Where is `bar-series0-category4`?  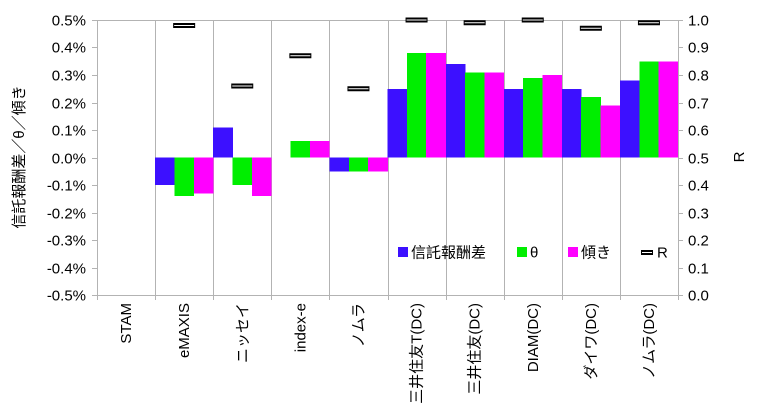
bar-series0-category4 is located at coordinates (339, 164).